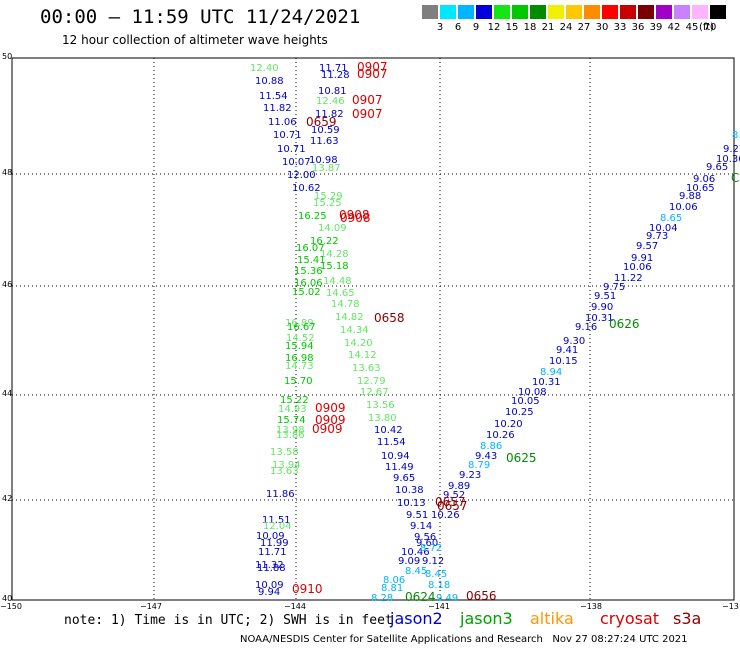 This screenshot has height=650, width=740. I want to click on wave-height-label: 13.94, so click(286, 465).